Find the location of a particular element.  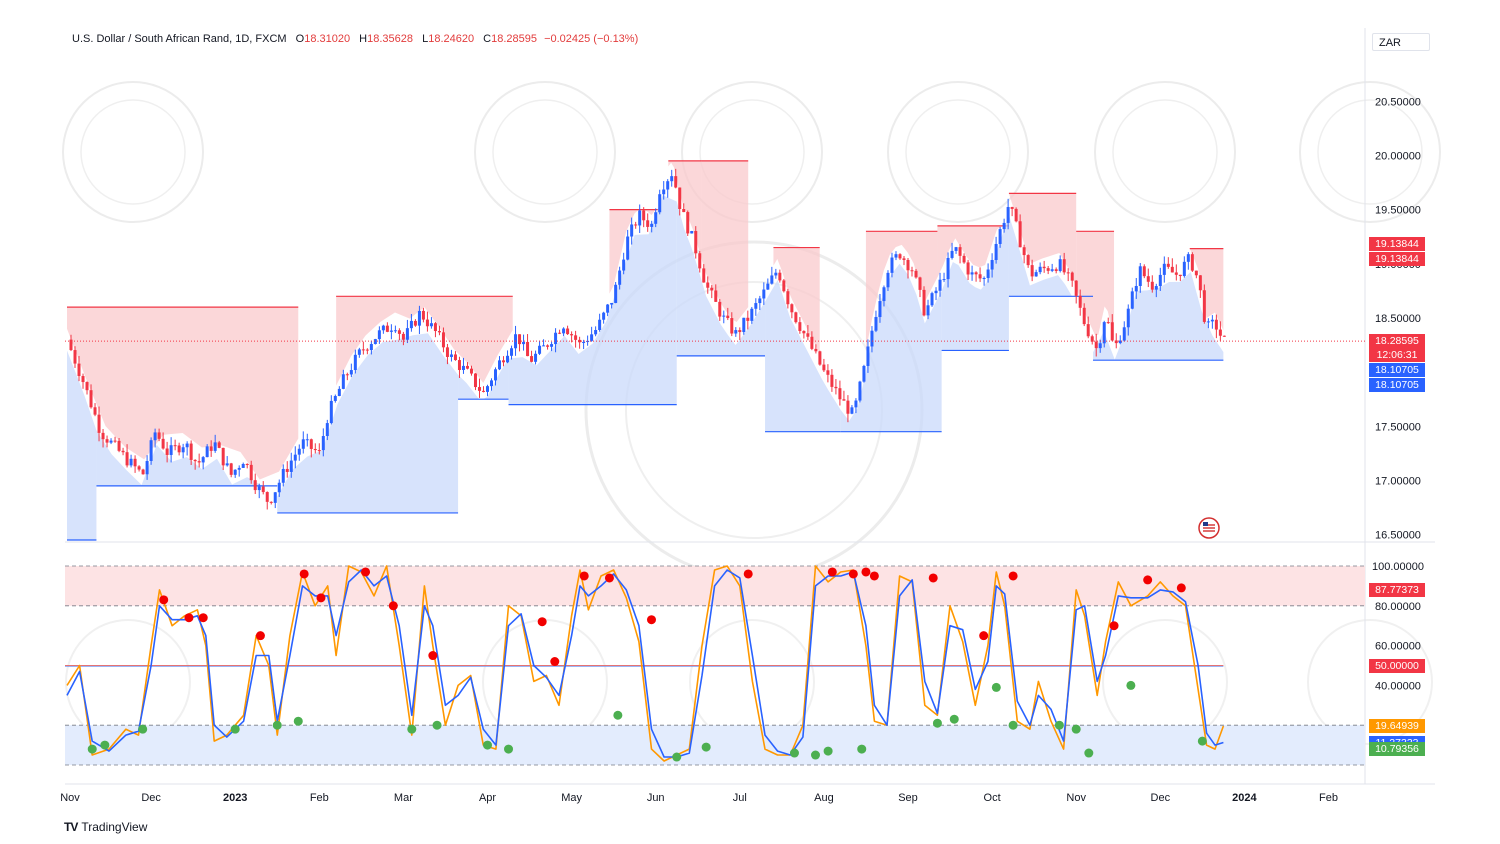

us-flag-icon is located at coordinates (1209, 528).